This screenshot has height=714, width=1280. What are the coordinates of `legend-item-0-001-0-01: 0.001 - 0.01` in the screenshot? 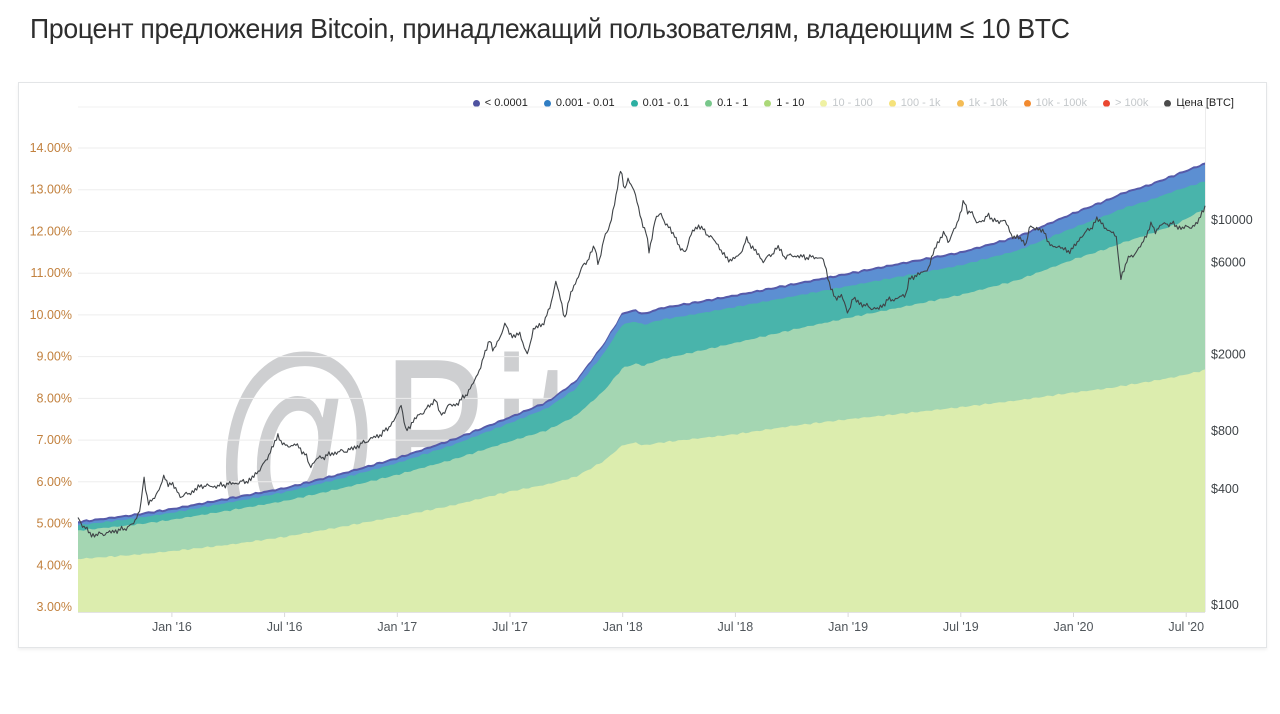 It's located at (579, 103).